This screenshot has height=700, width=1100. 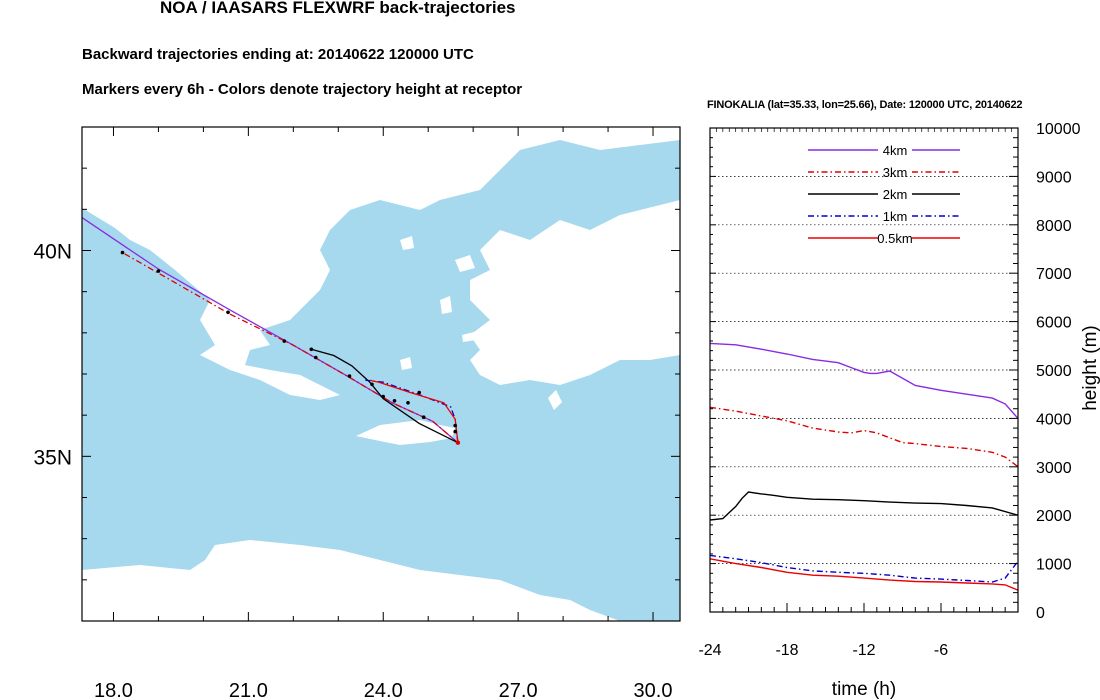 I want to click on land-north-africa, so click(x=351, y=580).